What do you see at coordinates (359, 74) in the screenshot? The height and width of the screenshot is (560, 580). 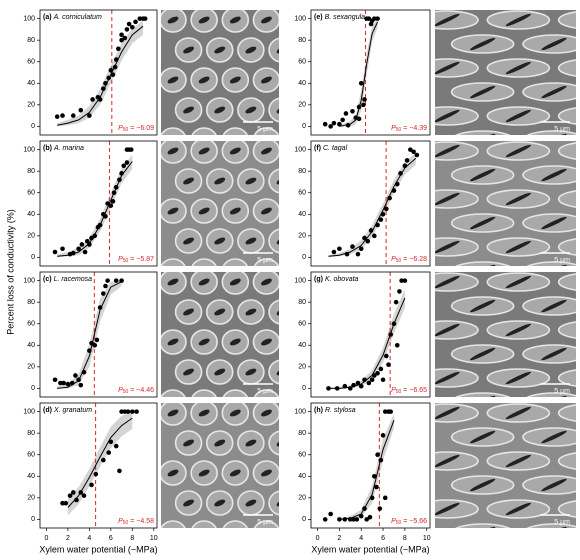 I see `fit-curve` at bounding box center [359, 74].